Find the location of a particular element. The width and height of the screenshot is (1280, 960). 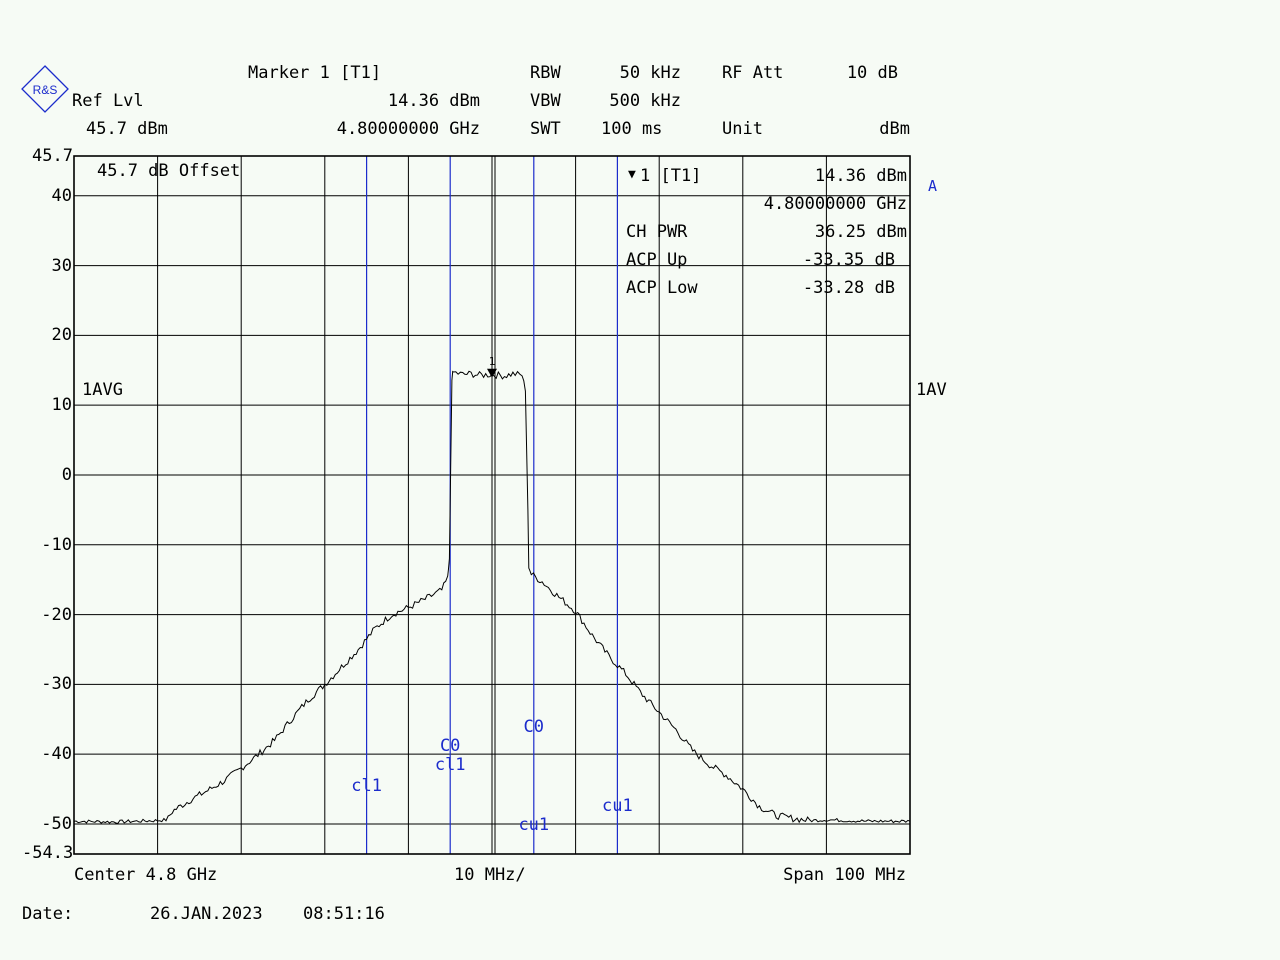

rohde-schwarz-logo: R&S is located at coordinates (45, 89).